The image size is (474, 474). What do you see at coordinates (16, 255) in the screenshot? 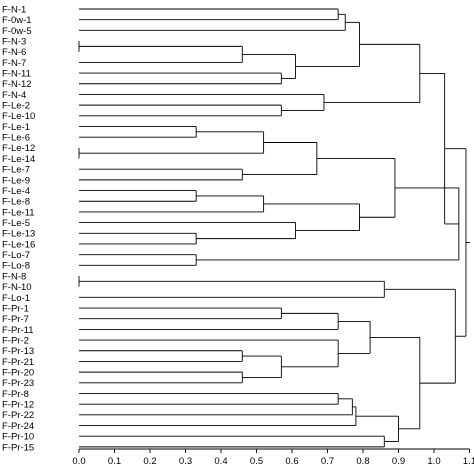
I see `leaf-label: F-Lo-7` at bounding box center [16, 255].